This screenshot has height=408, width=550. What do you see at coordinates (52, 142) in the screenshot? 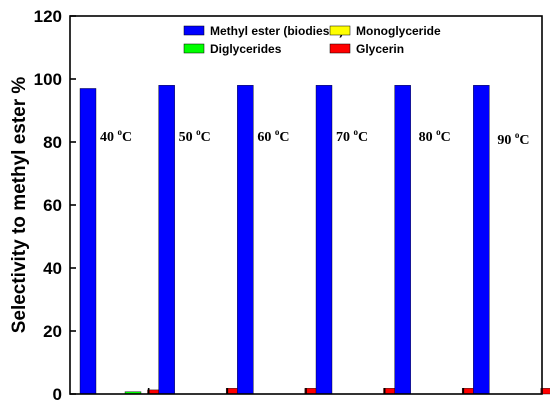
I see `y-tick-label: 80` at bounding box center [52, 142].